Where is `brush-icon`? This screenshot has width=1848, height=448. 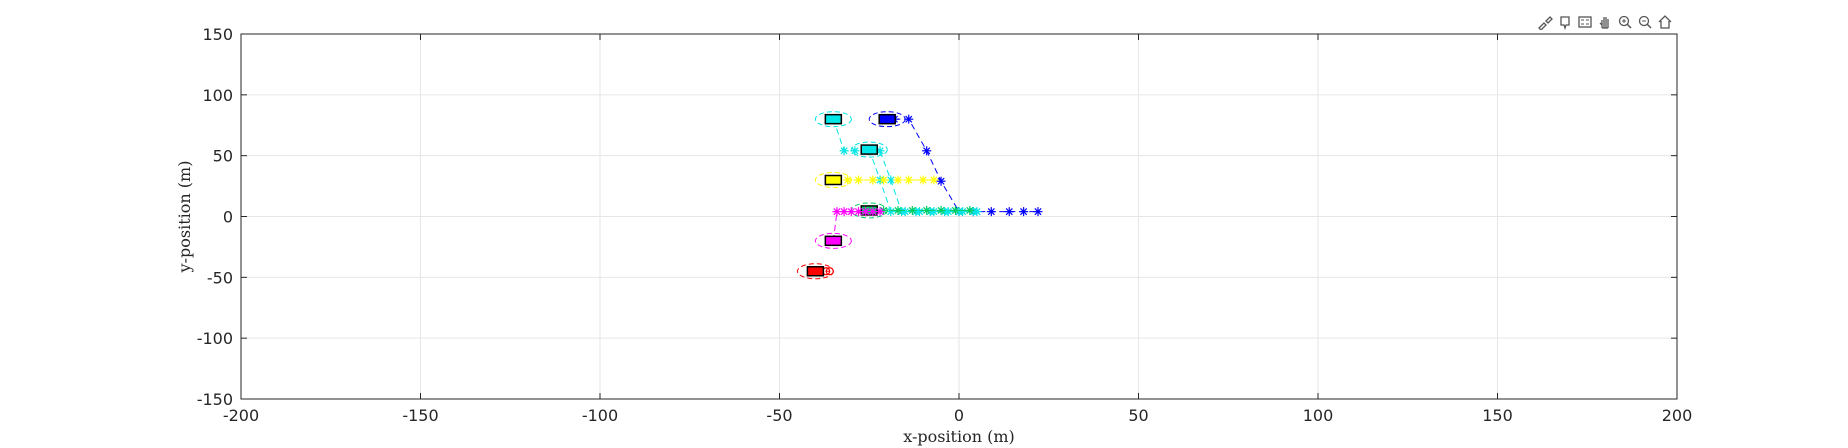 brush-icon is located at coordinates (1545, 23).